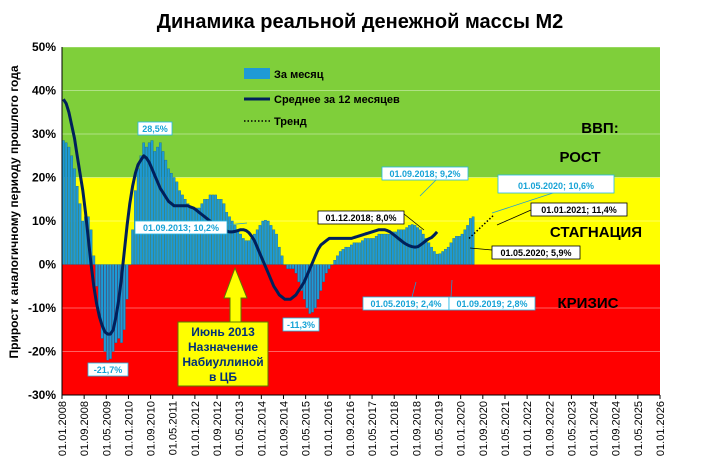 This screenshot has height=470, width=720. I want to click on x-tick-label: 01.05.2017, so click(373, 428).